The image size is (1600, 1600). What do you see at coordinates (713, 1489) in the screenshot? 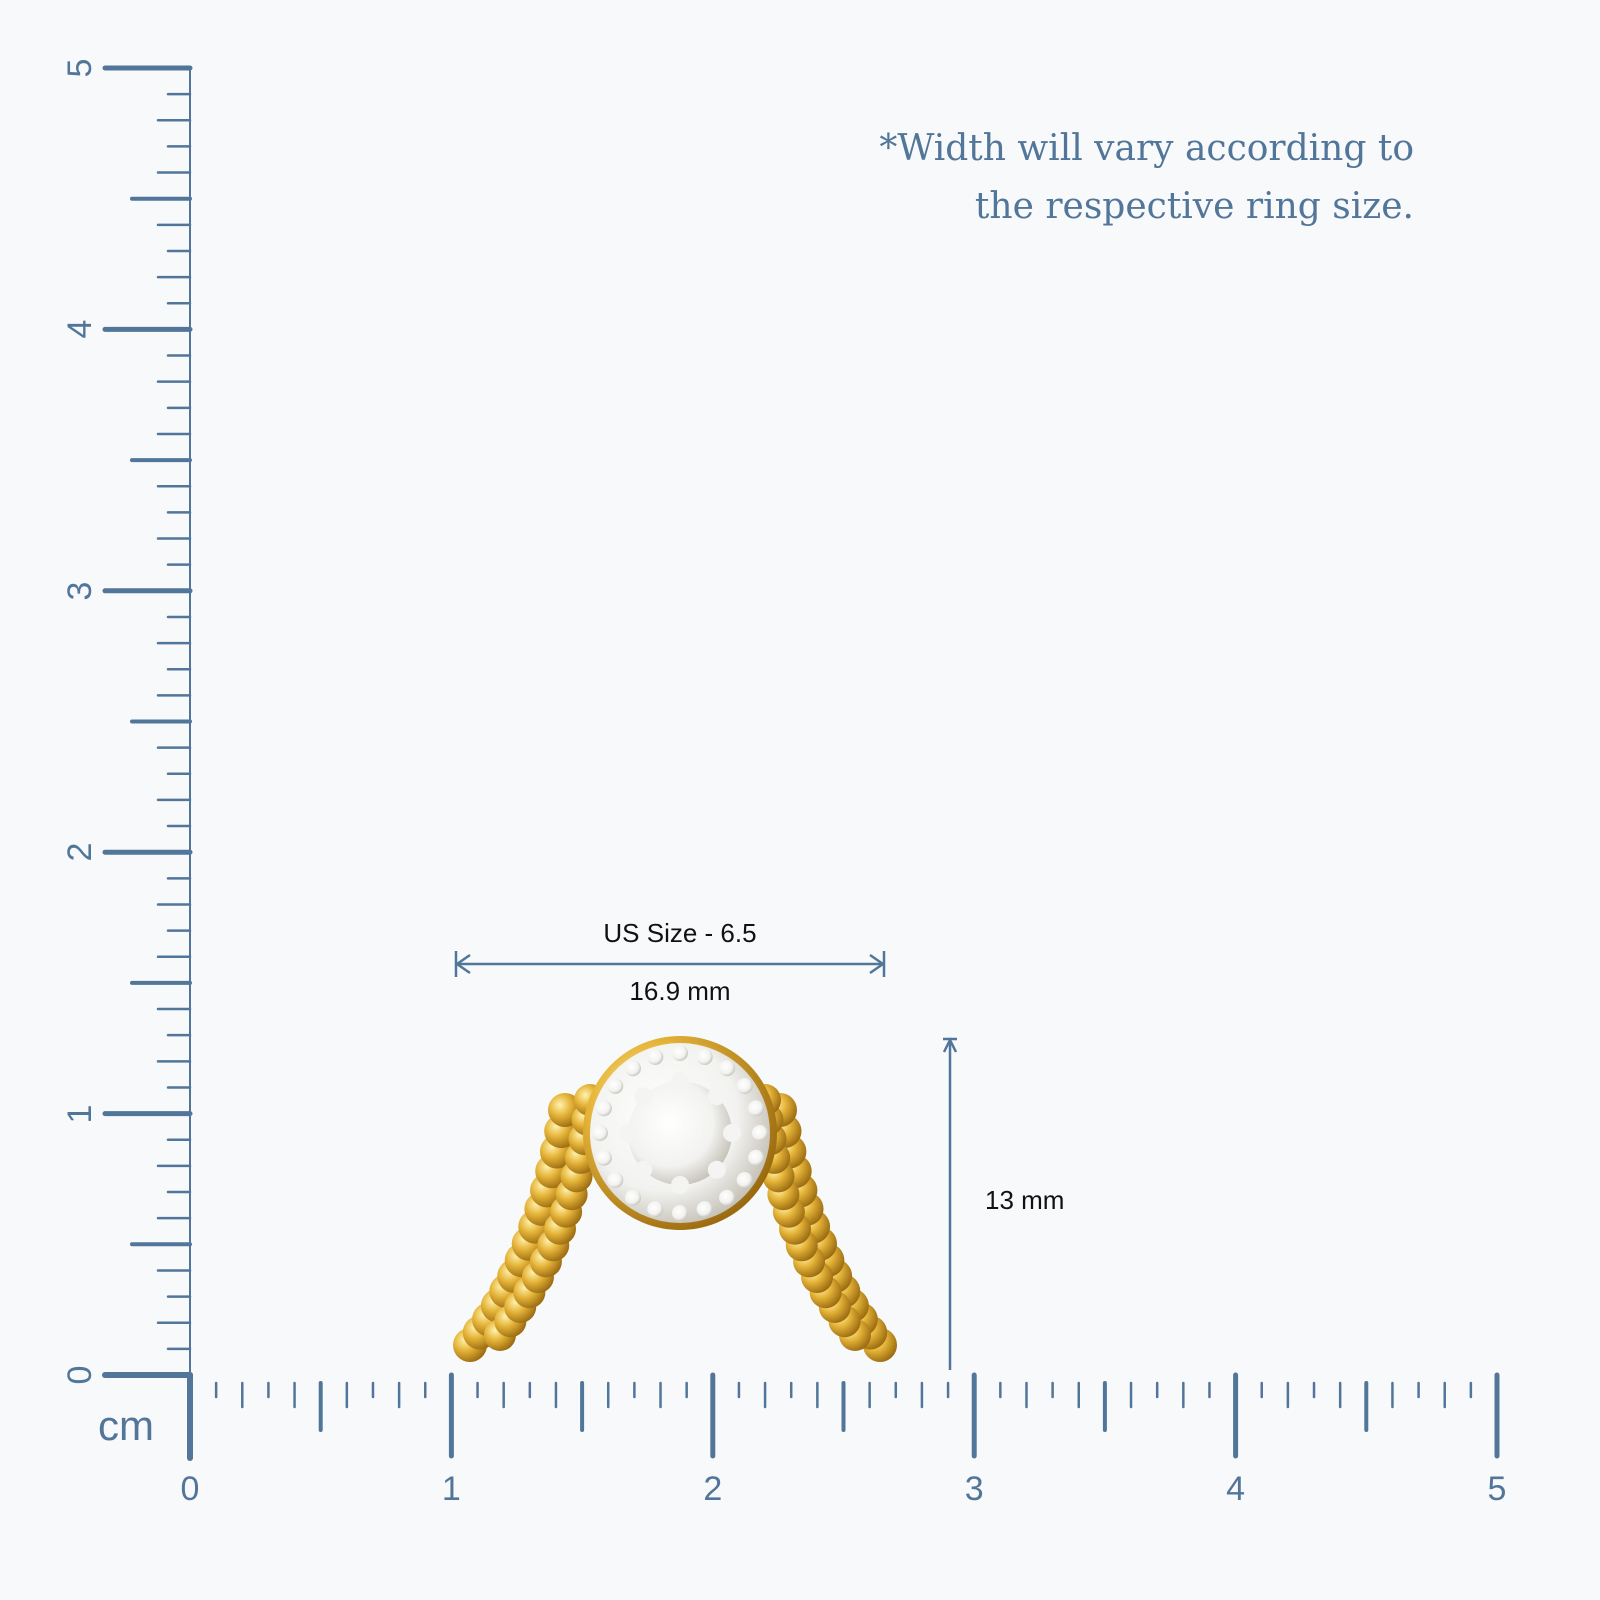
I see `x-axis-label: 2` at bounding box center [713, 1489].